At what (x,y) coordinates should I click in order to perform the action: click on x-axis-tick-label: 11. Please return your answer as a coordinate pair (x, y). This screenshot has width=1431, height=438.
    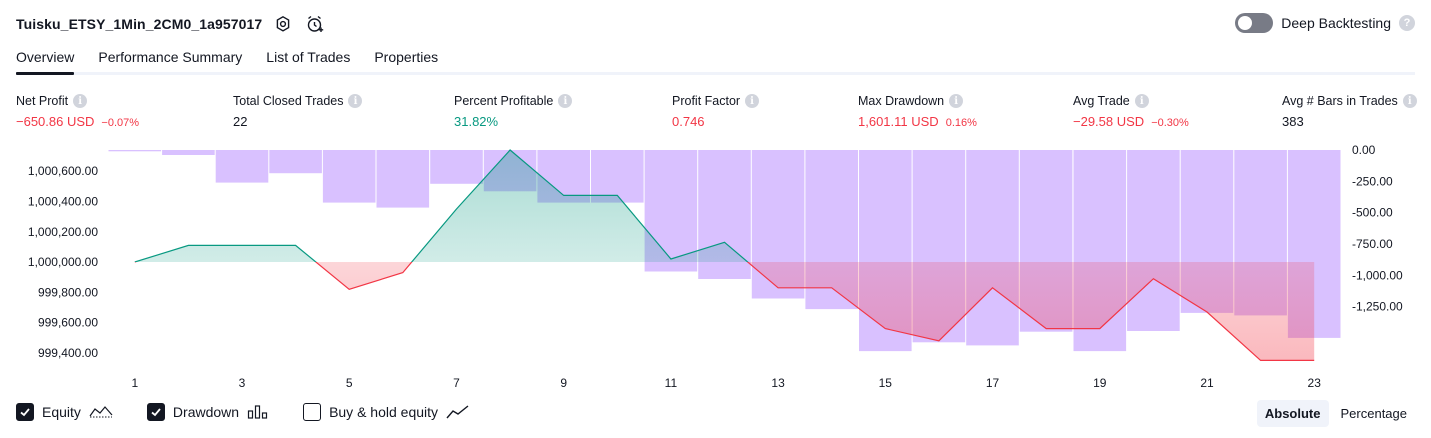
    Looking at the image, I should click on (671, 383).